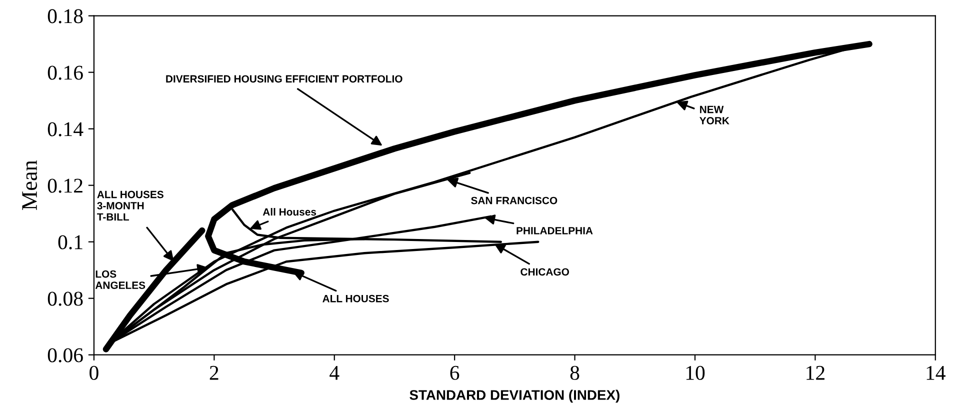 The width and height of the screenshot is (954, 416). What do you see at coordinates (65, 16) in the screenshot?
I see `y-tick-label: 0.18` at bounding box center [65, 16].